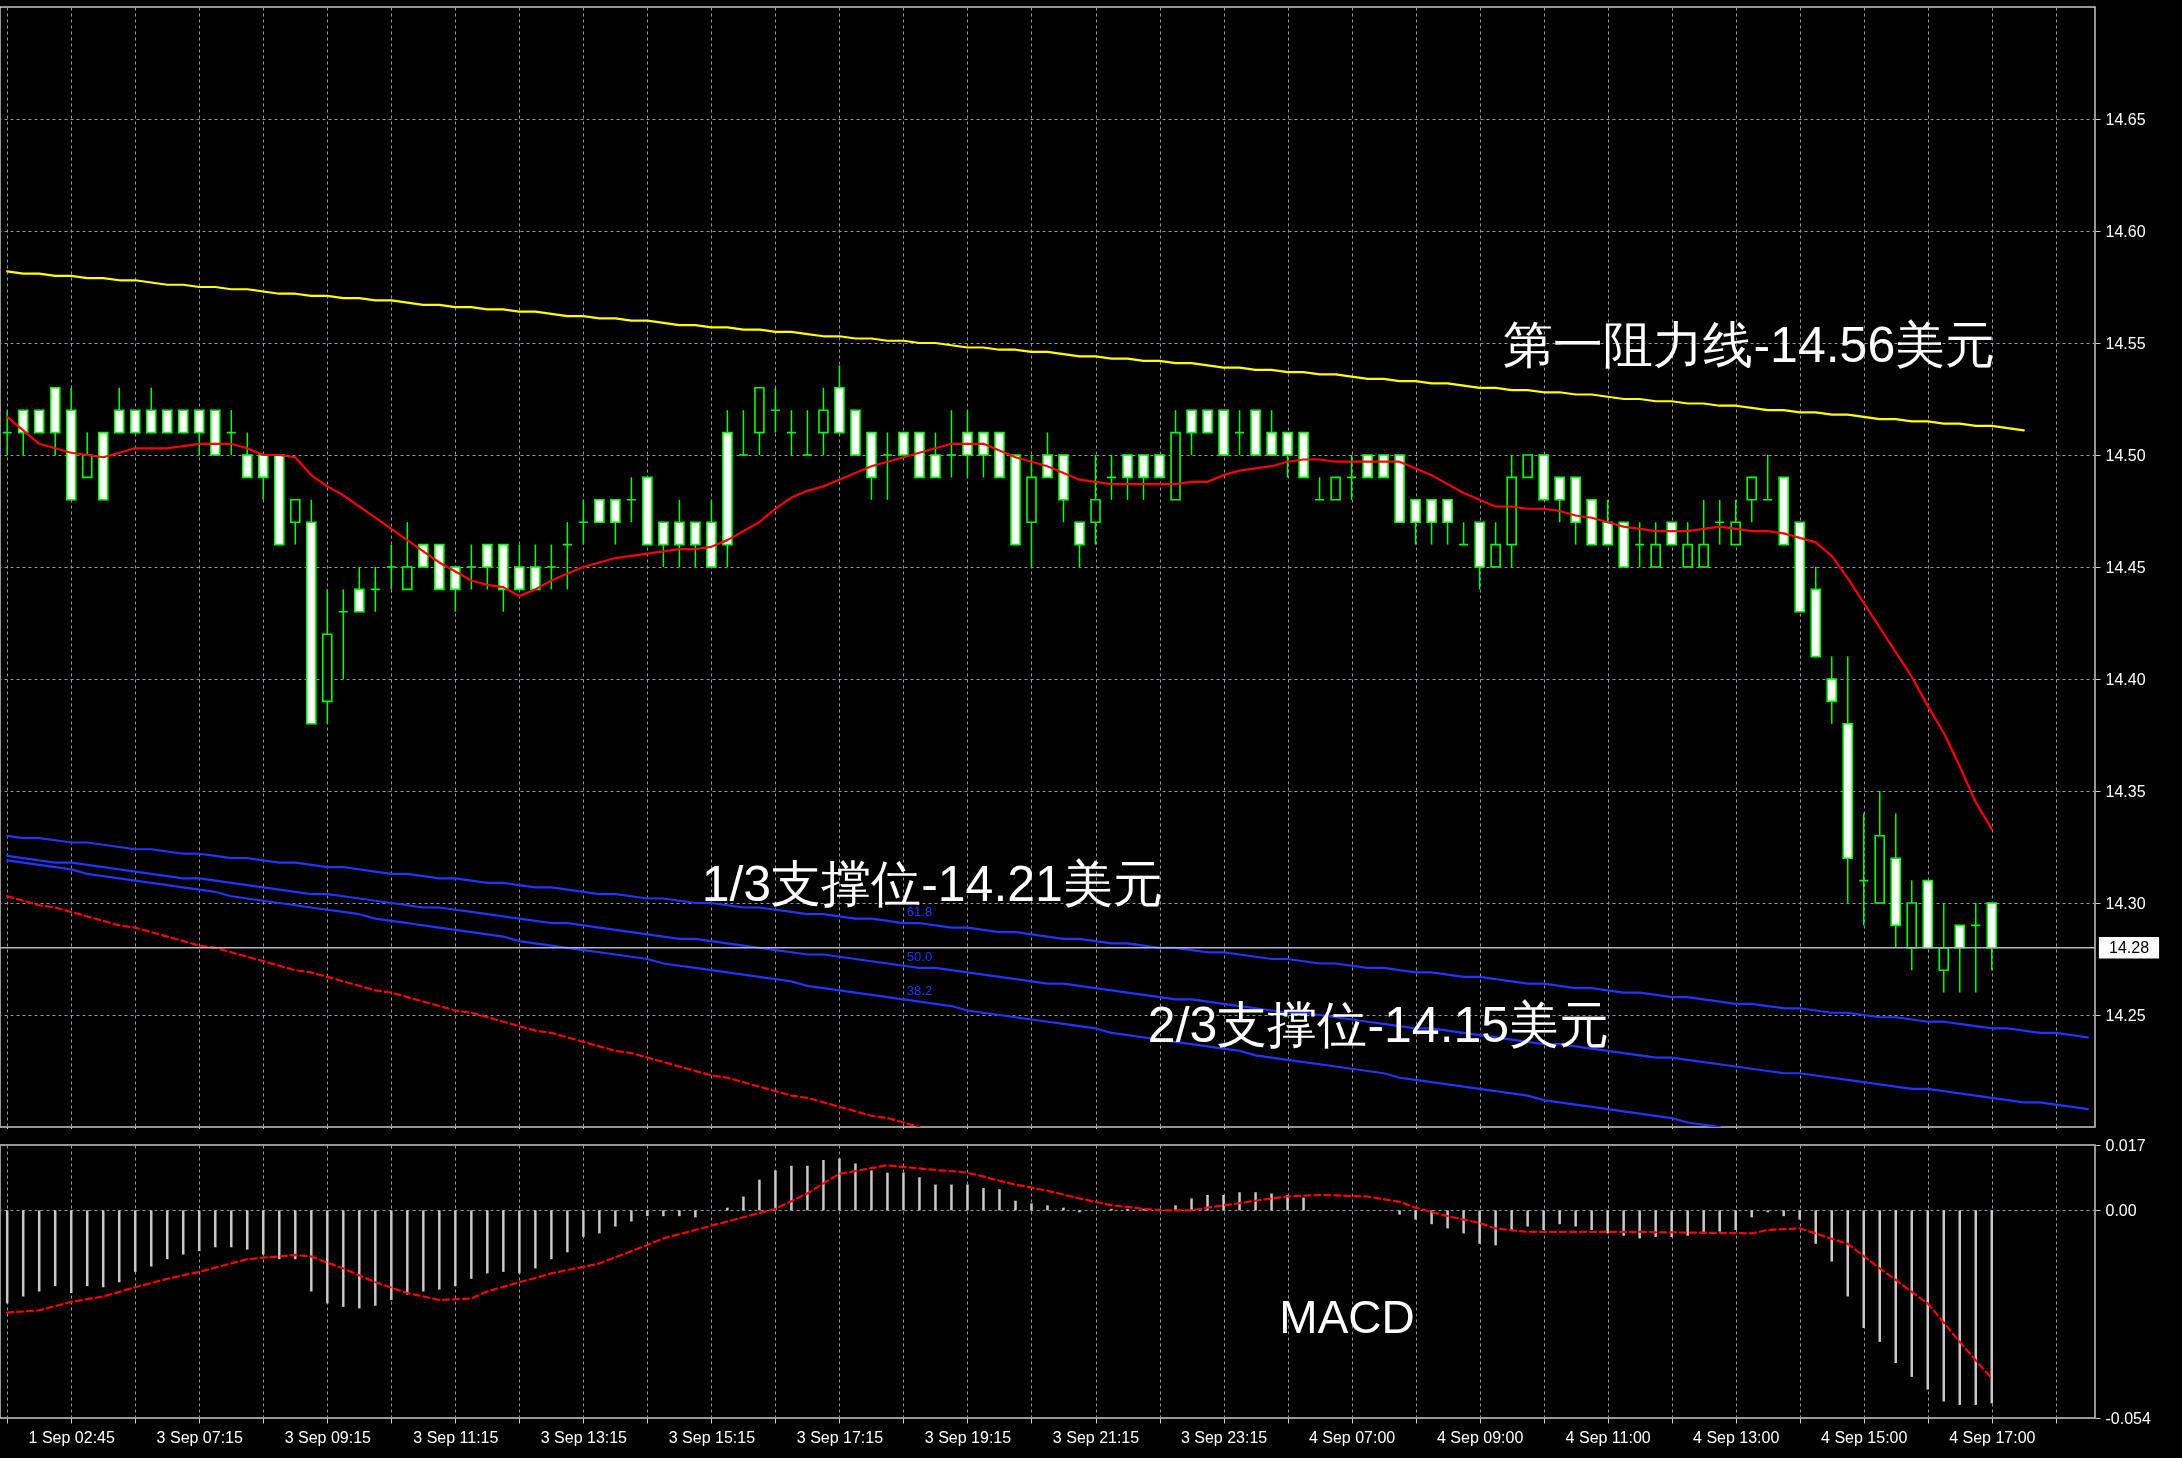 This screenshot has width=2182, height=1458. What do you see at coordinates (840, 1437) in the screenshot?
I see `x-tick-label: 3 Sep 17:15` at bounding box center [840, 1437].